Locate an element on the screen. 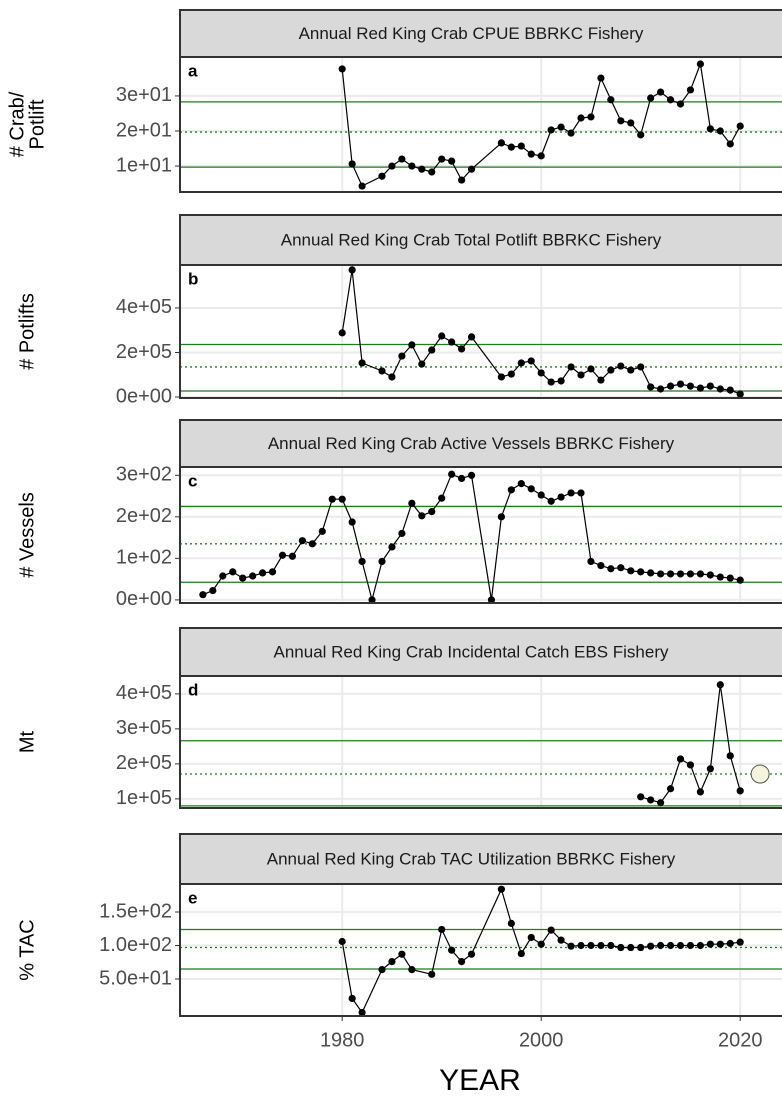  x-tick-label: 2000 is located at coordinates (541, 1040).